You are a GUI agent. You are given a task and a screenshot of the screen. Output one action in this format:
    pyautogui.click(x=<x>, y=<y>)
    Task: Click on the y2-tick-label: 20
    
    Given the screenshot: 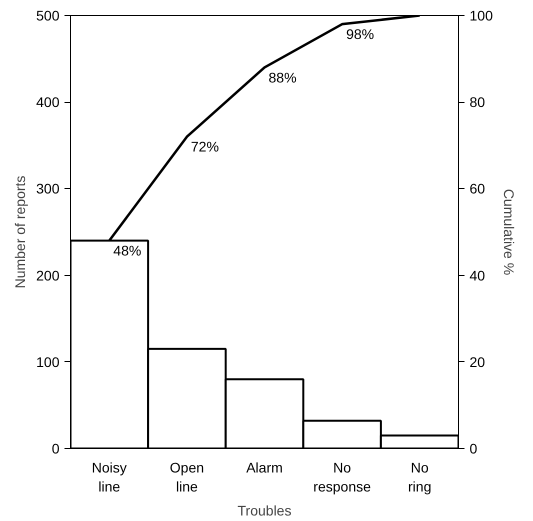 What is the action you would take?
    pyautogui.click(x=478, y=362)
    